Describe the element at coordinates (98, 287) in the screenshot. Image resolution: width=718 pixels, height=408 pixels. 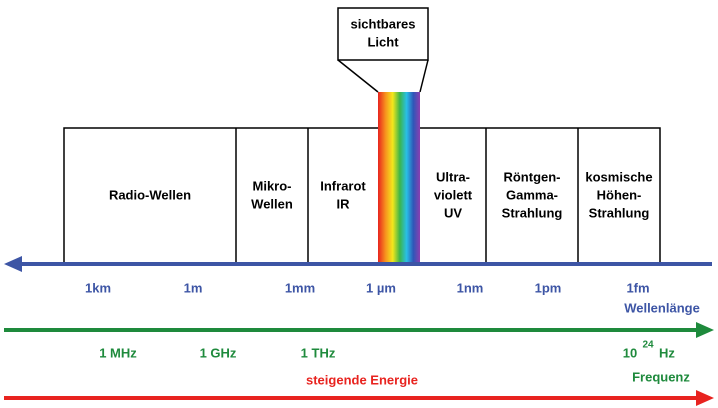
I see `wavelength-label: 1km` at that location.